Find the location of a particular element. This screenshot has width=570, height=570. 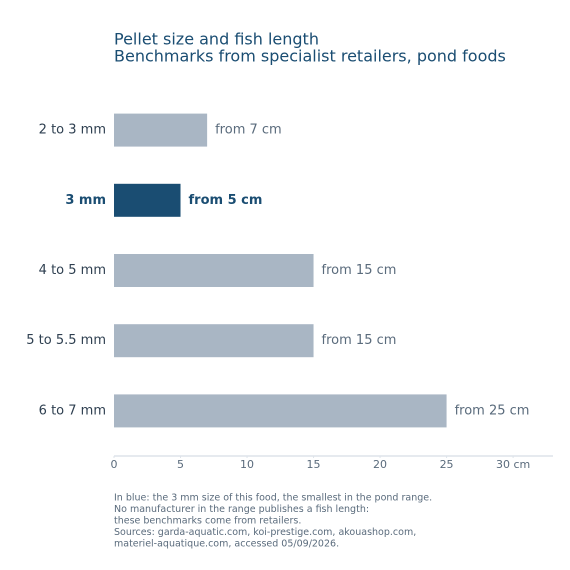

y-tick-label: 5 to 5.5 mm is located at coordinates (66, 340).